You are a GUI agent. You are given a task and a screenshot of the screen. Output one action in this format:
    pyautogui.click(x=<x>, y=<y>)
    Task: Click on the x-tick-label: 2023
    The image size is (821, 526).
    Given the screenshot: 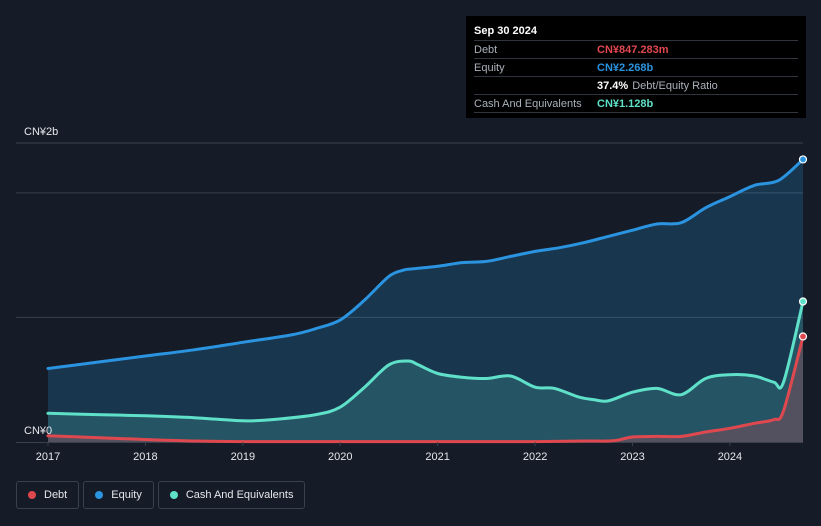 What is the action you would take?
    pyautogui.click(x=632, y=457)
    